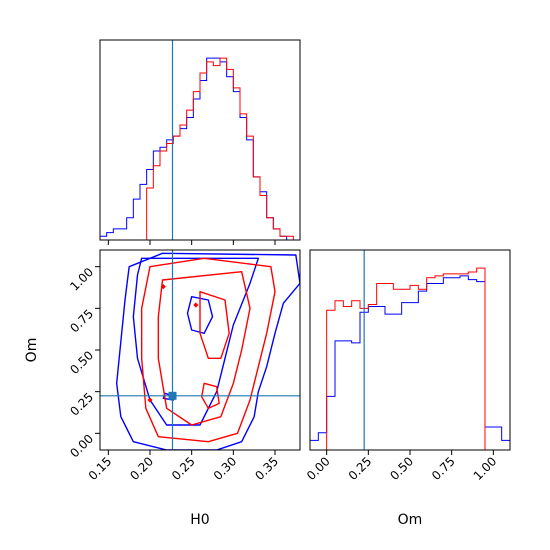  What do you see at coordinates (141, 468) in the screenshot?
I see `contour-xtick-label: 0.20` at bounding box center [141, 468].